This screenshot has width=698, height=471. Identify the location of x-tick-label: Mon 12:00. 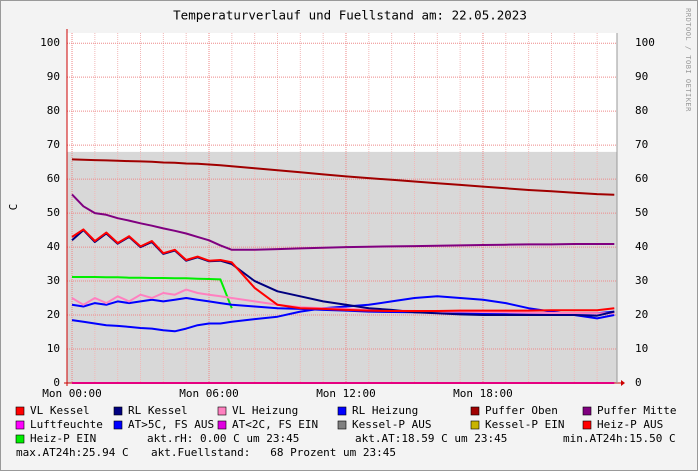
(346, 393).